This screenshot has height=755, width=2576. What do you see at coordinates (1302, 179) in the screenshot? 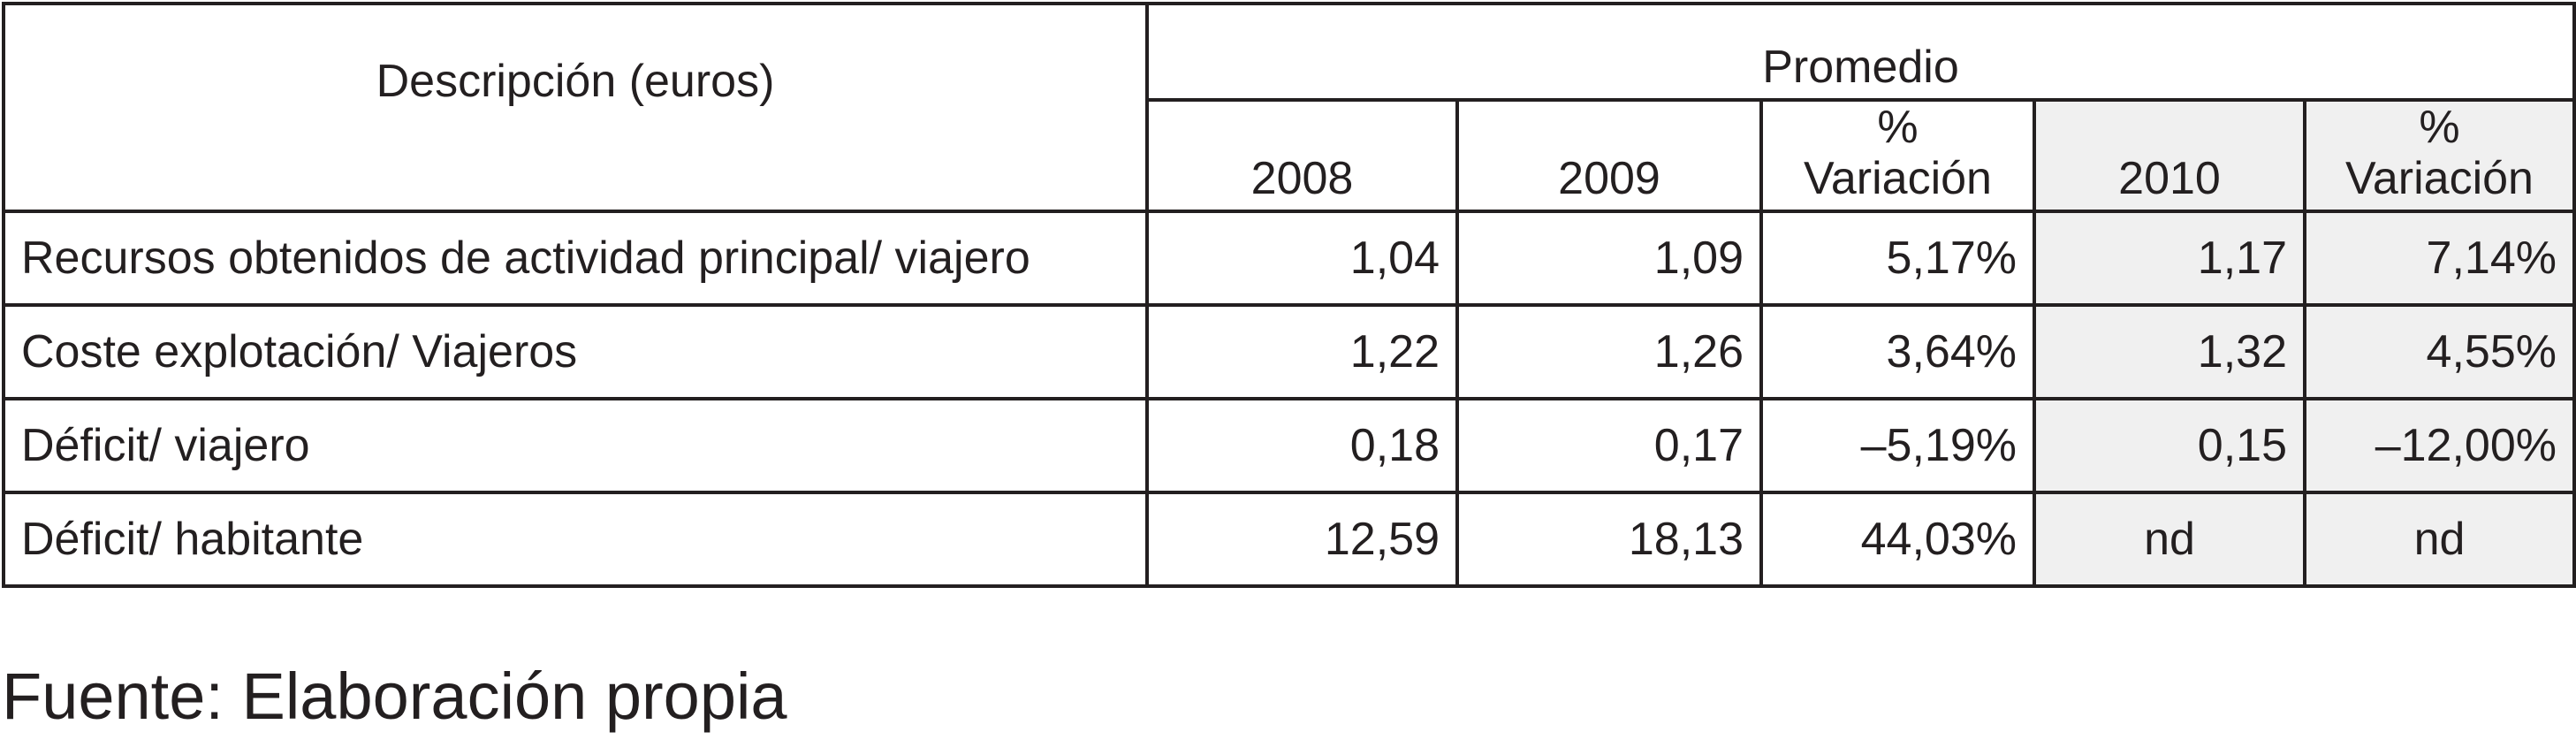
I see `column-label: 2008` at bounding box center [1302, 179].